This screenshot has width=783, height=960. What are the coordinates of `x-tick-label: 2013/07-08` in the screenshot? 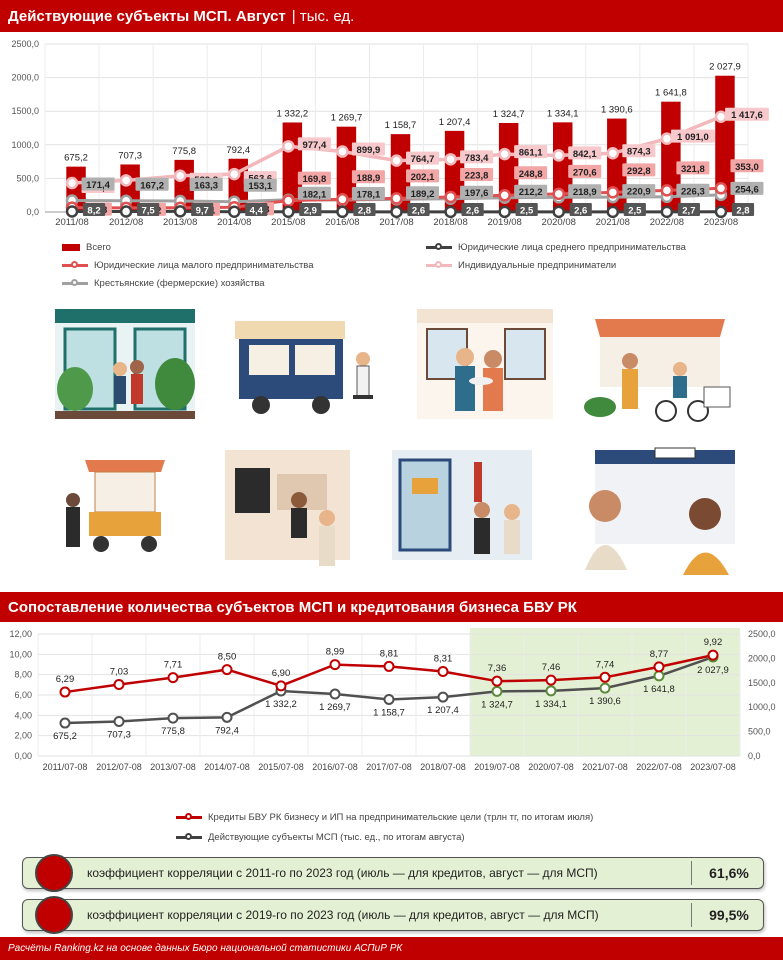 It's located at (173, 767).